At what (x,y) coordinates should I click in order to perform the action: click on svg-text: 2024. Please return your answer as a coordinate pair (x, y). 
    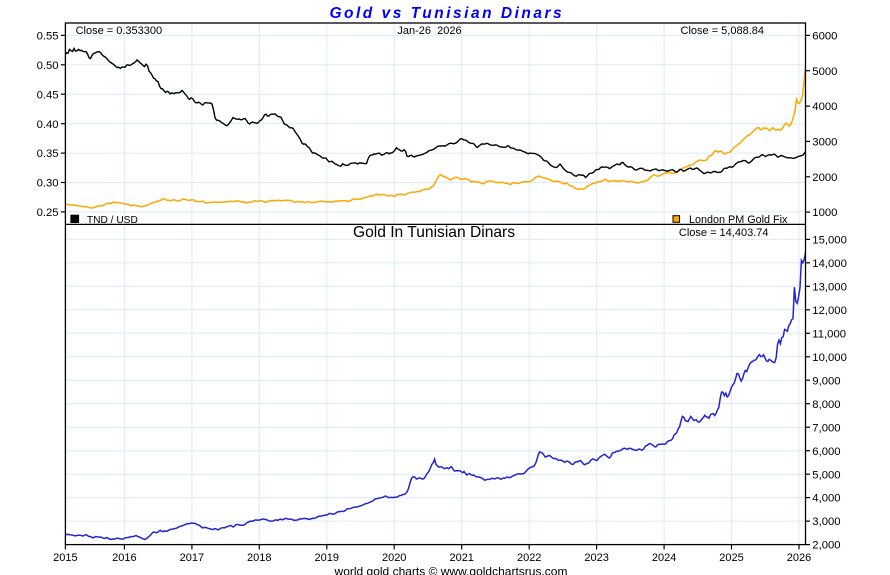
    Looking at the image, I should click on (664, 558).